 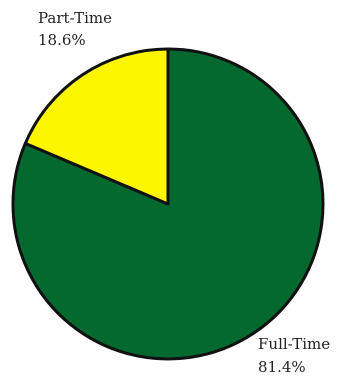 I want to click on percent-part-time: 18.6%, so click(x=62, y=40).